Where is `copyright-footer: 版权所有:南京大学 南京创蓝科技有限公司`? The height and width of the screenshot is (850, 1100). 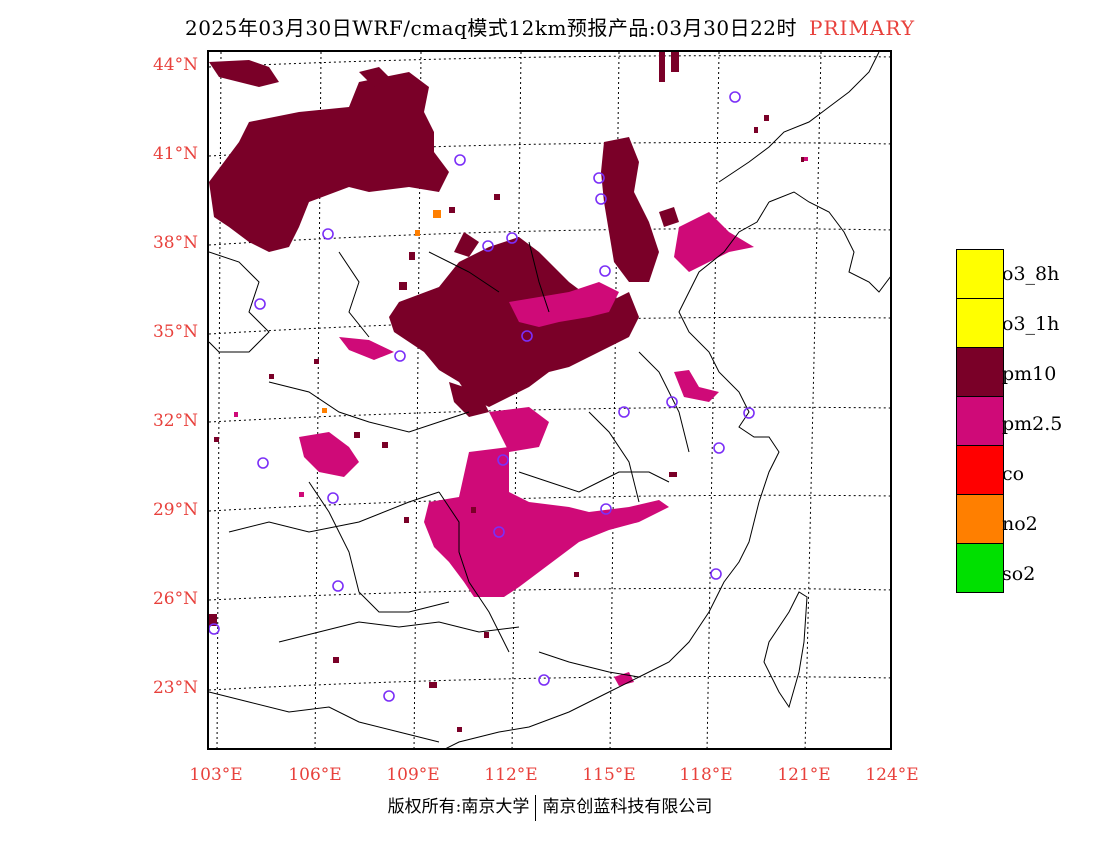 copyright-footer: 版权所有:南京大学 南京创蓝科技有限公司 is located at coordinates (550, 806).